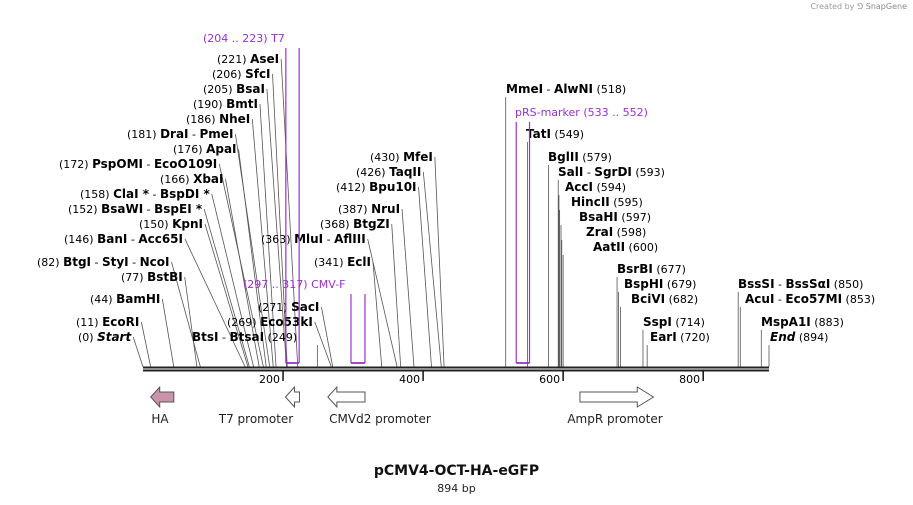  I want to click on site-label-24: (387) NruI, so click(369, 209).